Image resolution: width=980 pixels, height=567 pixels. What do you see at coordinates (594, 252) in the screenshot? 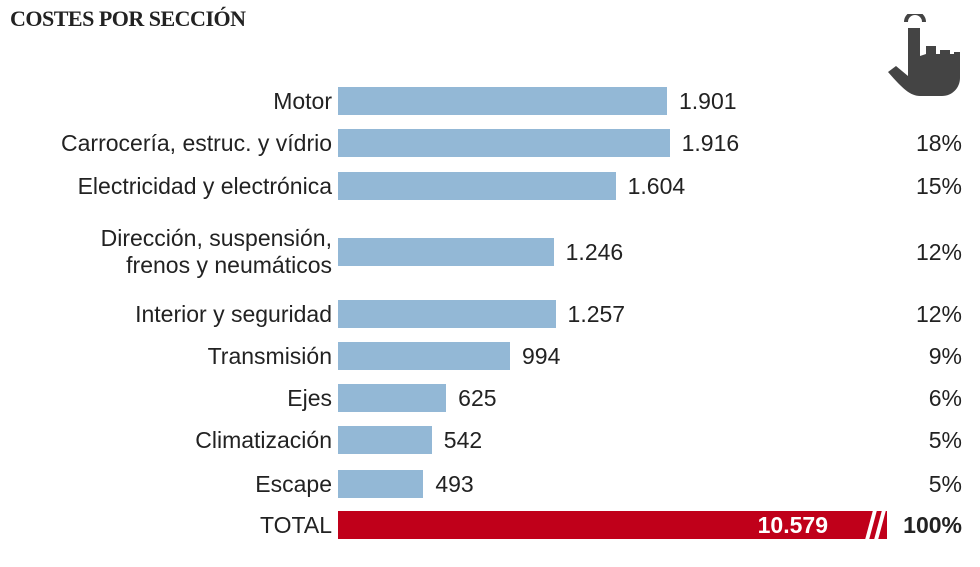
I see `value-label: 1.246` at bounding box center [594, 252].